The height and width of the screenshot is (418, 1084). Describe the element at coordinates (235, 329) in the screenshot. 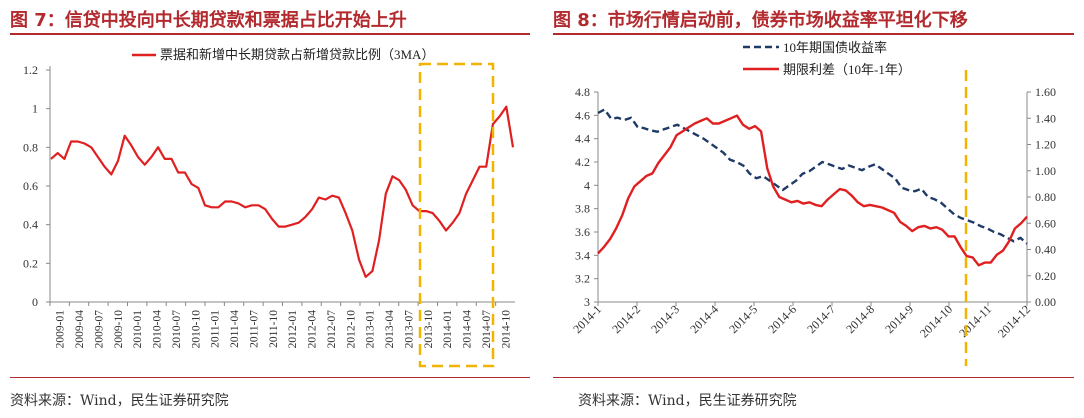

I see `x-tick-label: 2011-04` at that location.